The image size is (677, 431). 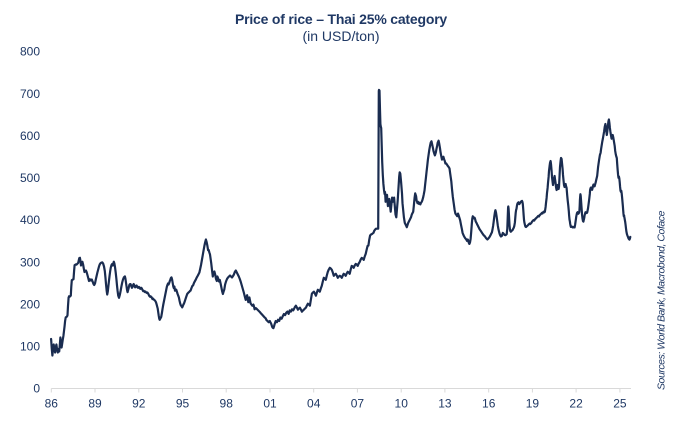 What do you see at coordinates (183, 404) in the screenshot?
I see `svg-text: 95` at bounding box center [183, 404].